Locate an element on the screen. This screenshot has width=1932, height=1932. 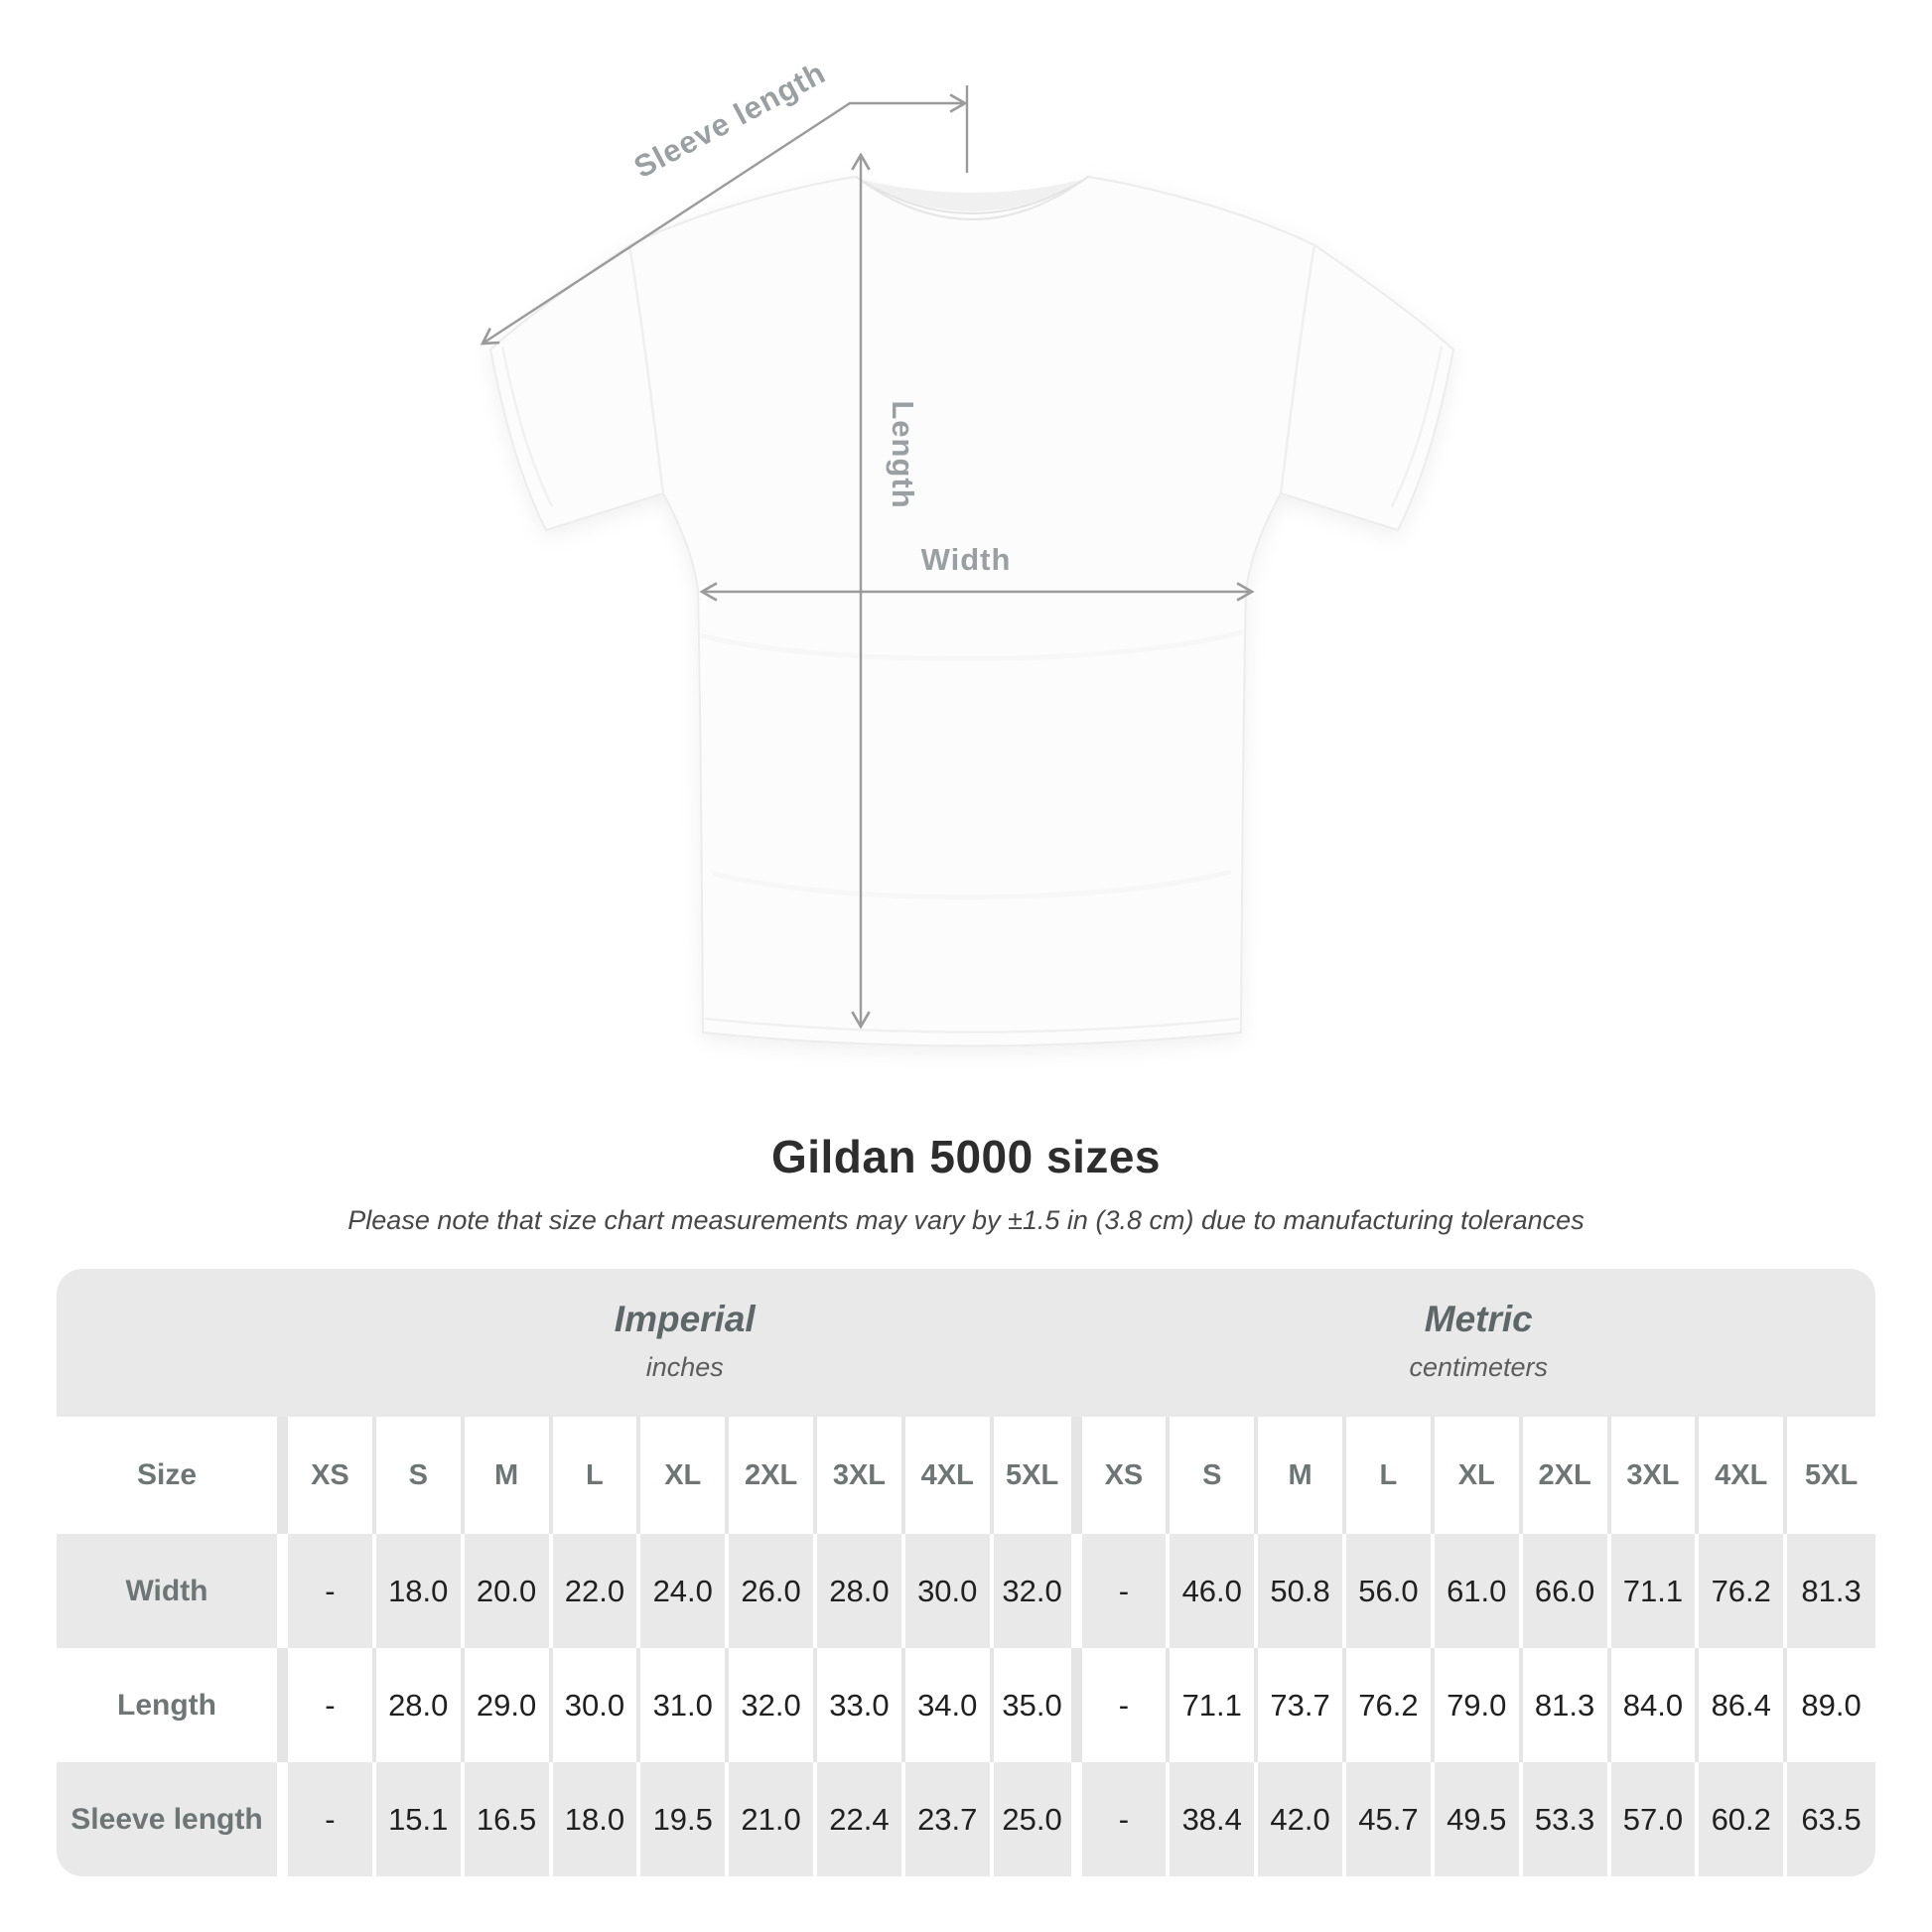
value-cell: 20.0 is located at coordinates (508, 1591).